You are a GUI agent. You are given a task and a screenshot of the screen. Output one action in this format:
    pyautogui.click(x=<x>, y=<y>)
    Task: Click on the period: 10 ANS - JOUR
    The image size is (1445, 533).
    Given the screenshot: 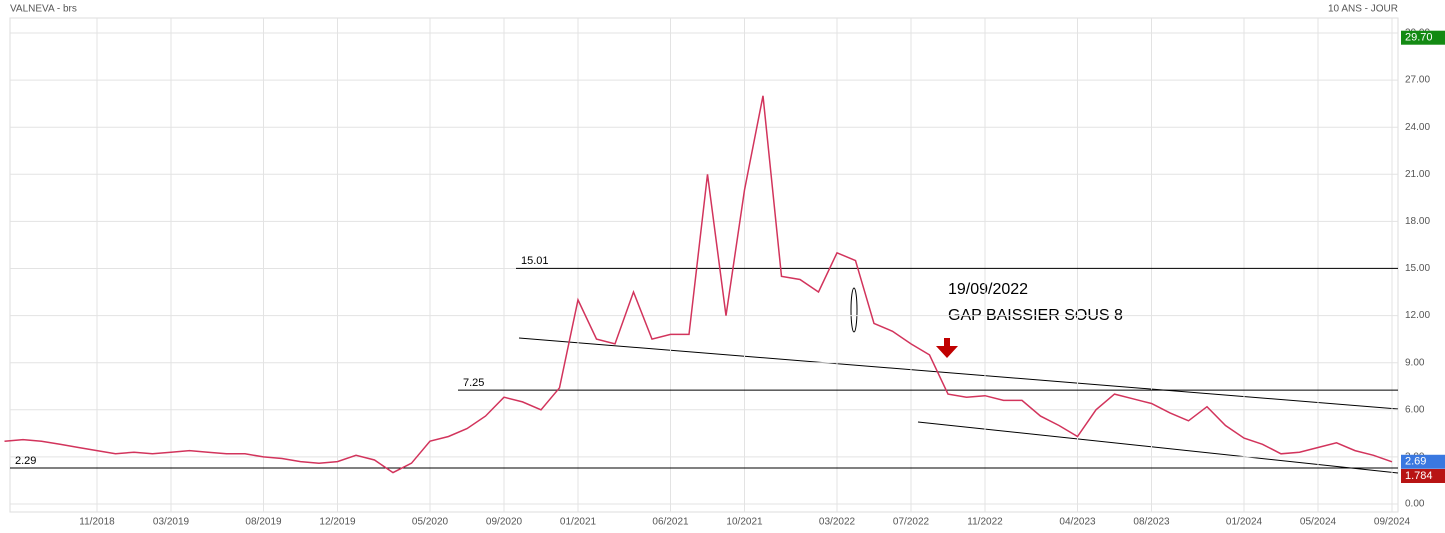 What is the action you would take?
    pyautogui.click(x=1363, y=9)
    